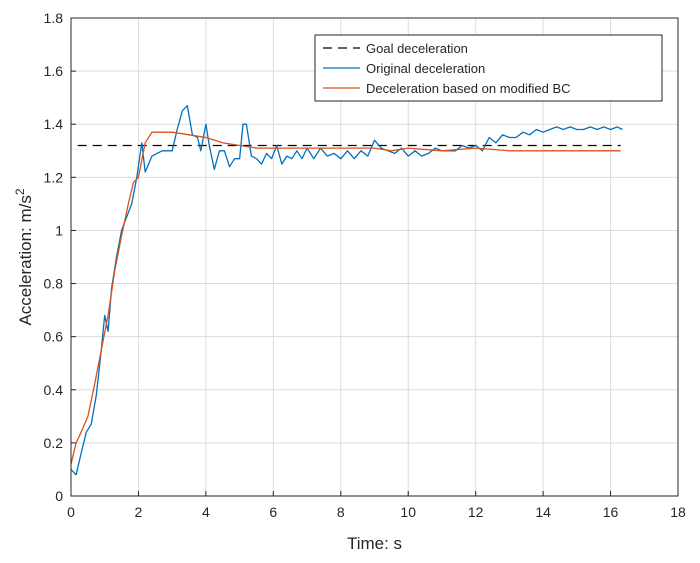  I want to click on y-tick-label: 0, so click(59, 496).